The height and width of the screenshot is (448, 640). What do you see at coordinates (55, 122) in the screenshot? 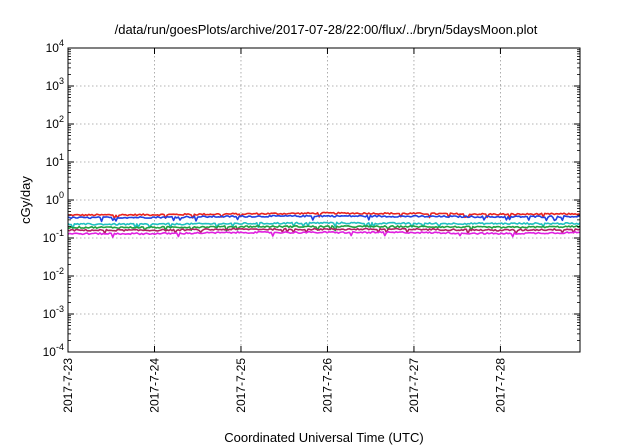
I see `y-tick-label: 10²` at bounding box center [55, 122].